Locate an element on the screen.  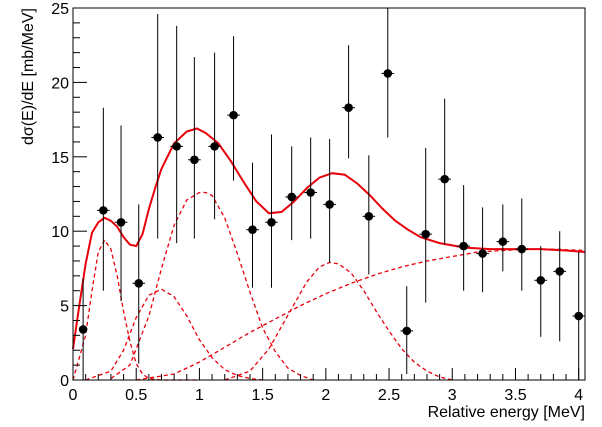
x-tick-label: 0.5 is located at coordinates (136, 395).